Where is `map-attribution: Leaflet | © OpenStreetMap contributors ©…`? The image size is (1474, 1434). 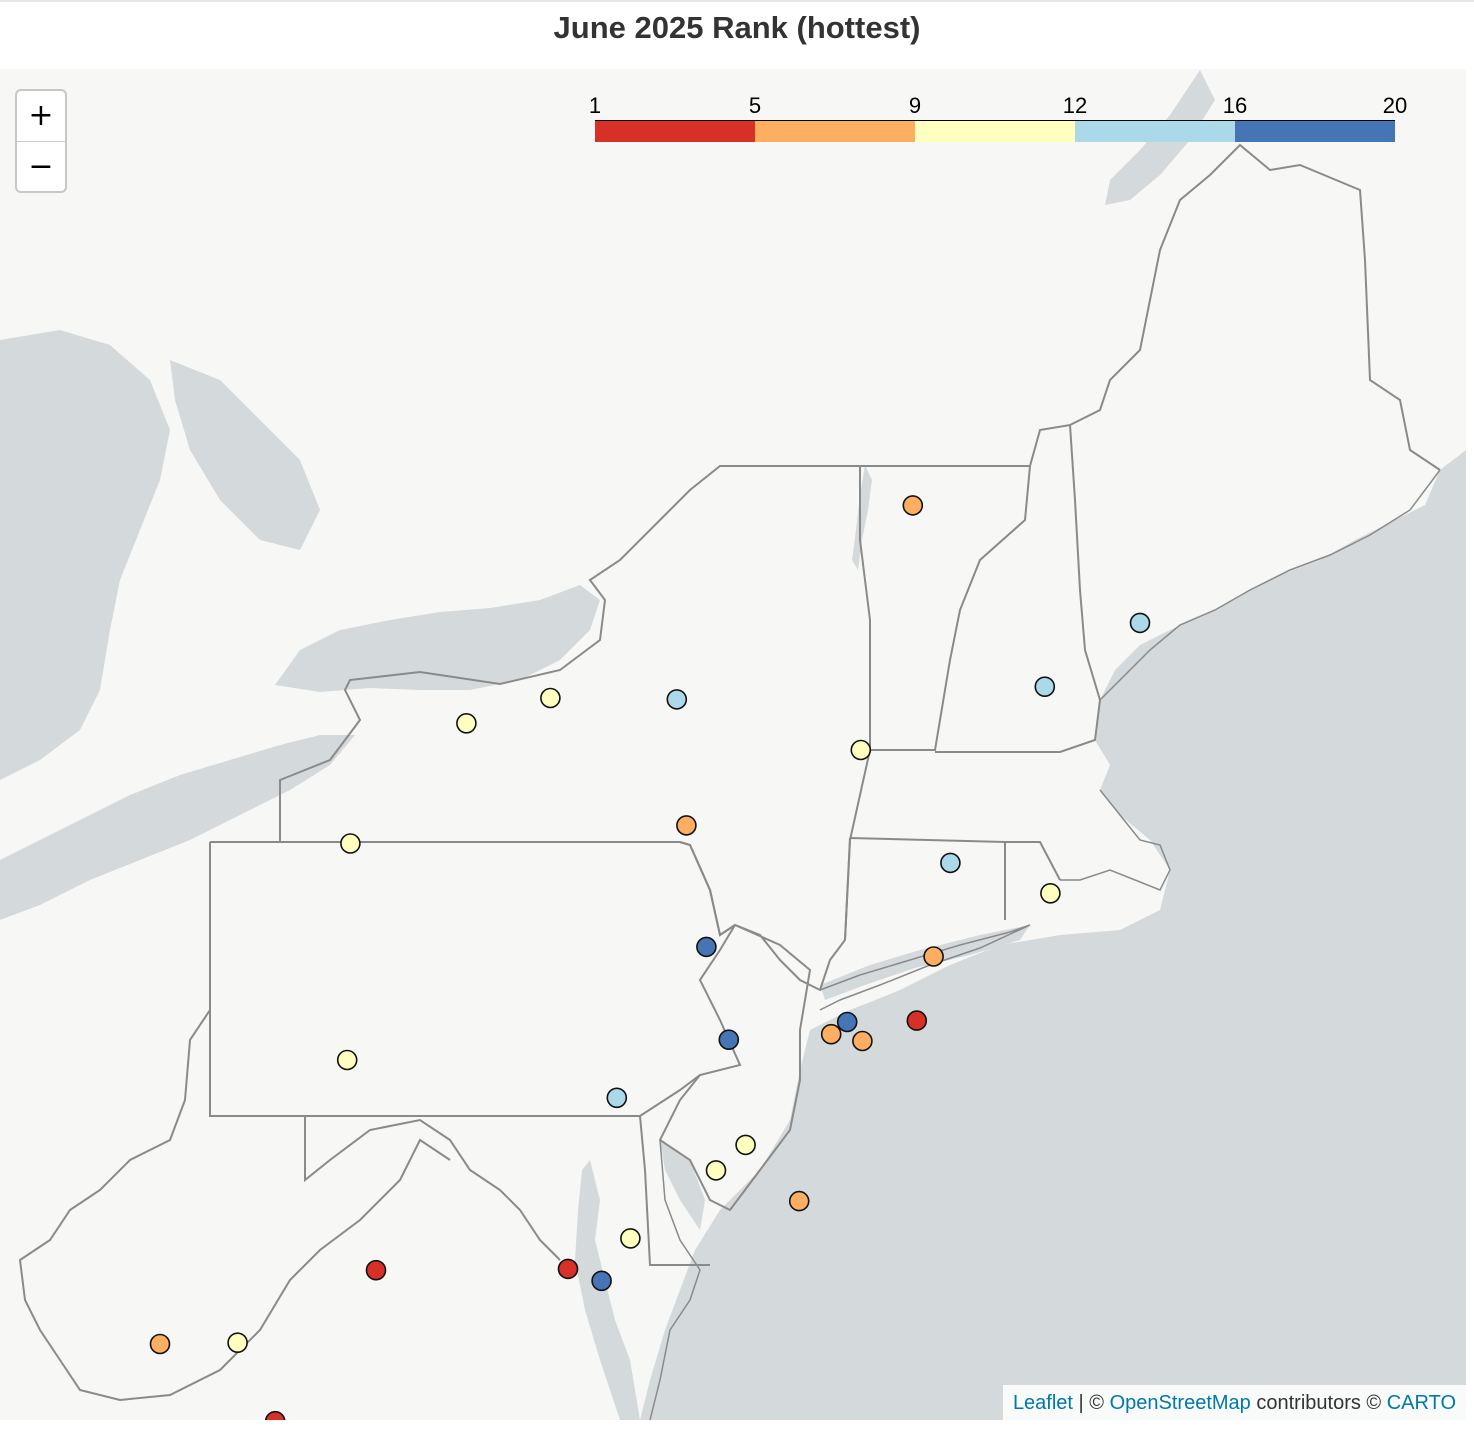 map-attribution: Leaflet | © OpenStreetMap contributors ©… is located at coordinates (1234, 1402).